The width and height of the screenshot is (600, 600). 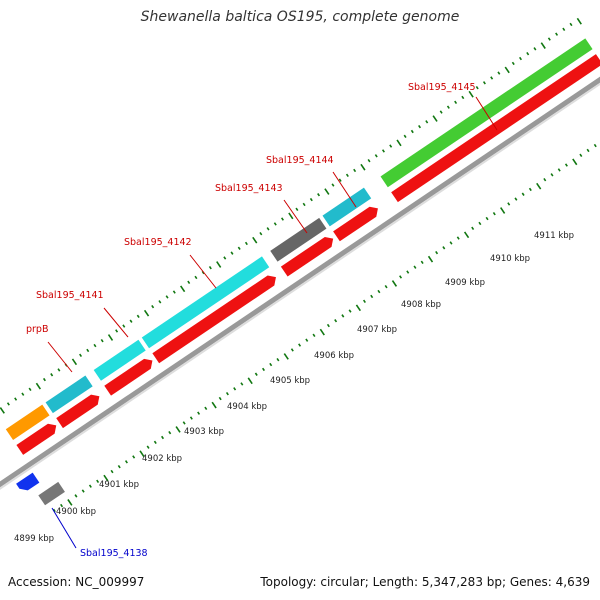 I want to click on gene-label: Sbal195_4145, so click(x=442, y=87).